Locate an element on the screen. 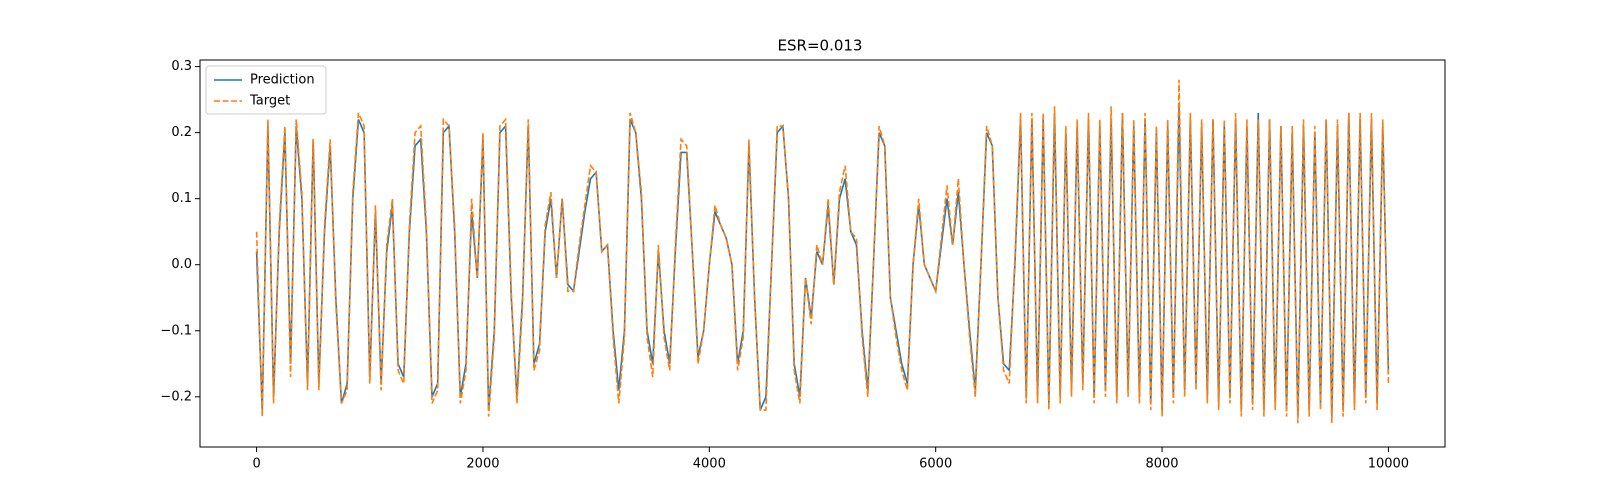 The image size is (1600, 500). y-tick-label: 0.1 is located at coordinates (181, 198).